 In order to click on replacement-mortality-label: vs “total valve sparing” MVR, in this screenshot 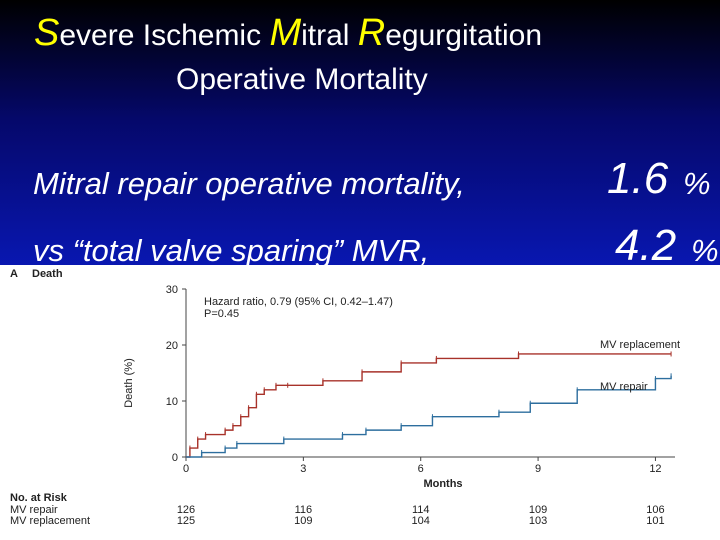, I will do `click(231, 250)`.